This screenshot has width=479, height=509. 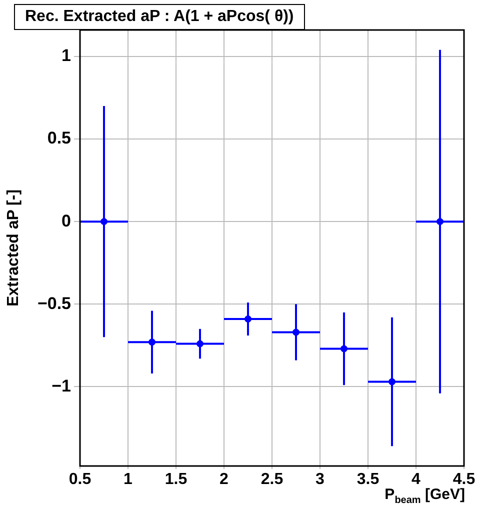 I want to click on y-tick-label: −1, so click(x=61, y=386).